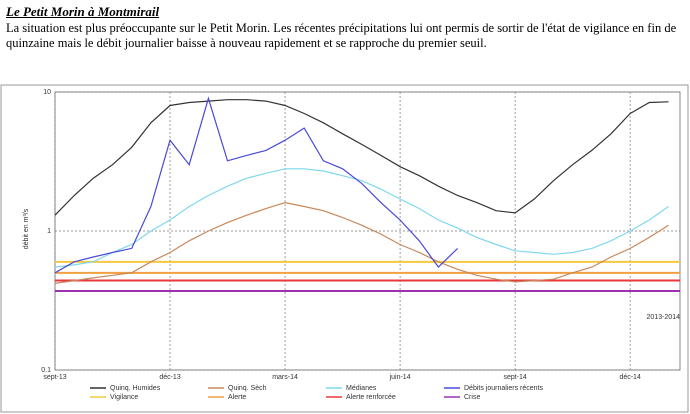  Describe the element at coordinates (664, 317) in the screenshot. I see `note: 2013-2014` at that location.